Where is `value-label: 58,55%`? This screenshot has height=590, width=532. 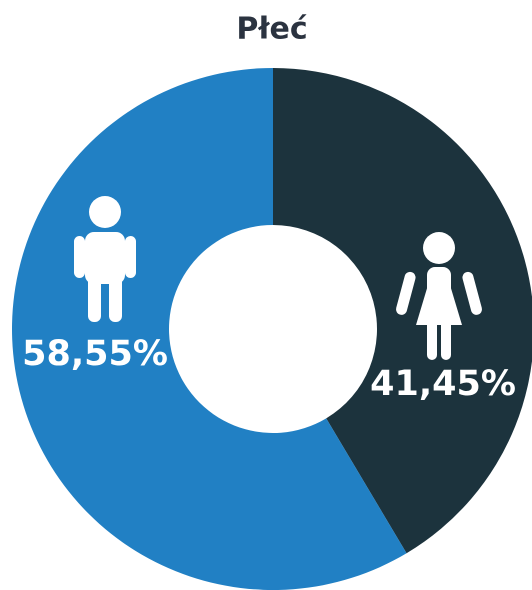 value-label: 58,55% is located at coordinates (95, 354).